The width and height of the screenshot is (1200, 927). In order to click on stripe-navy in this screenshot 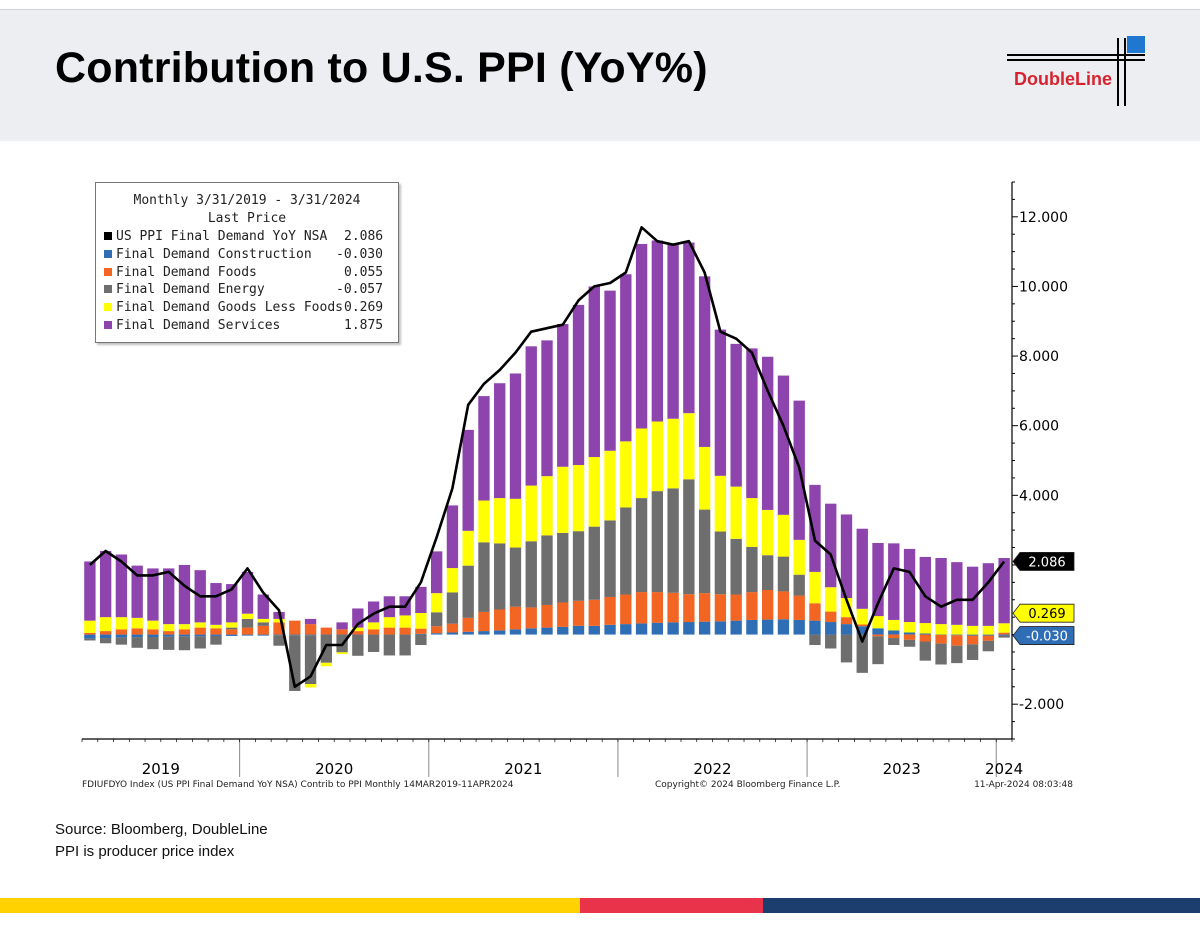, I will do `click(981, 905)`.